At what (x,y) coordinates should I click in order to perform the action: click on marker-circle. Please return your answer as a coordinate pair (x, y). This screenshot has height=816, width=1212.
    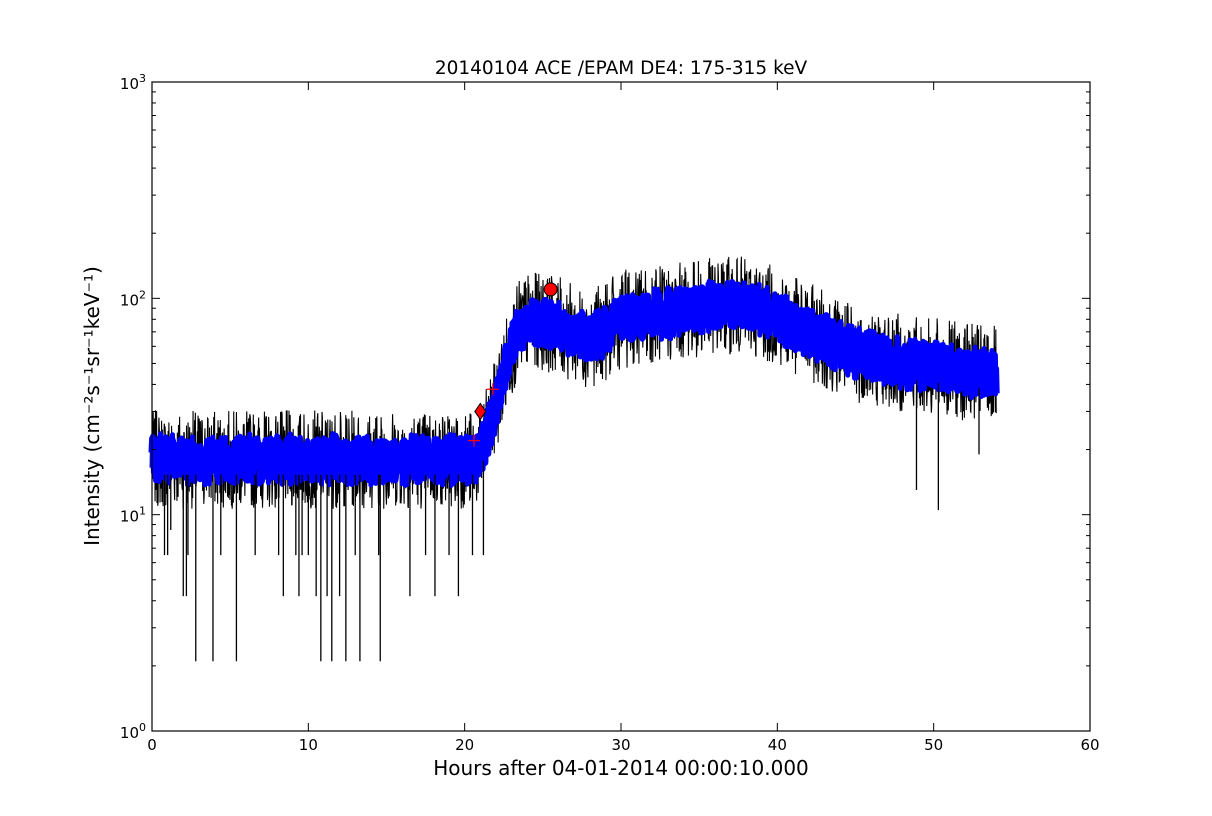
    Looking at the image, I should click on (550, 289).